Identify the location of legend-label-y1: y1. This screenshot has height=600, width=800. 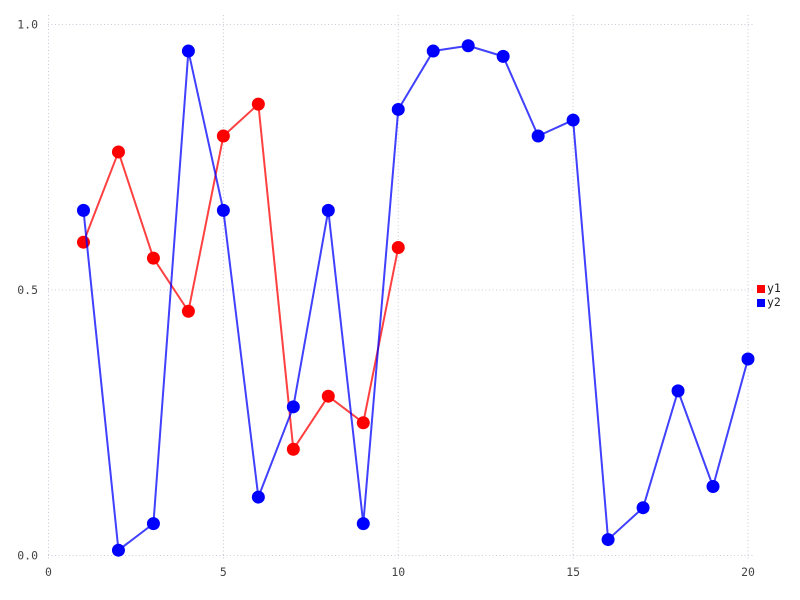
(774, 288).